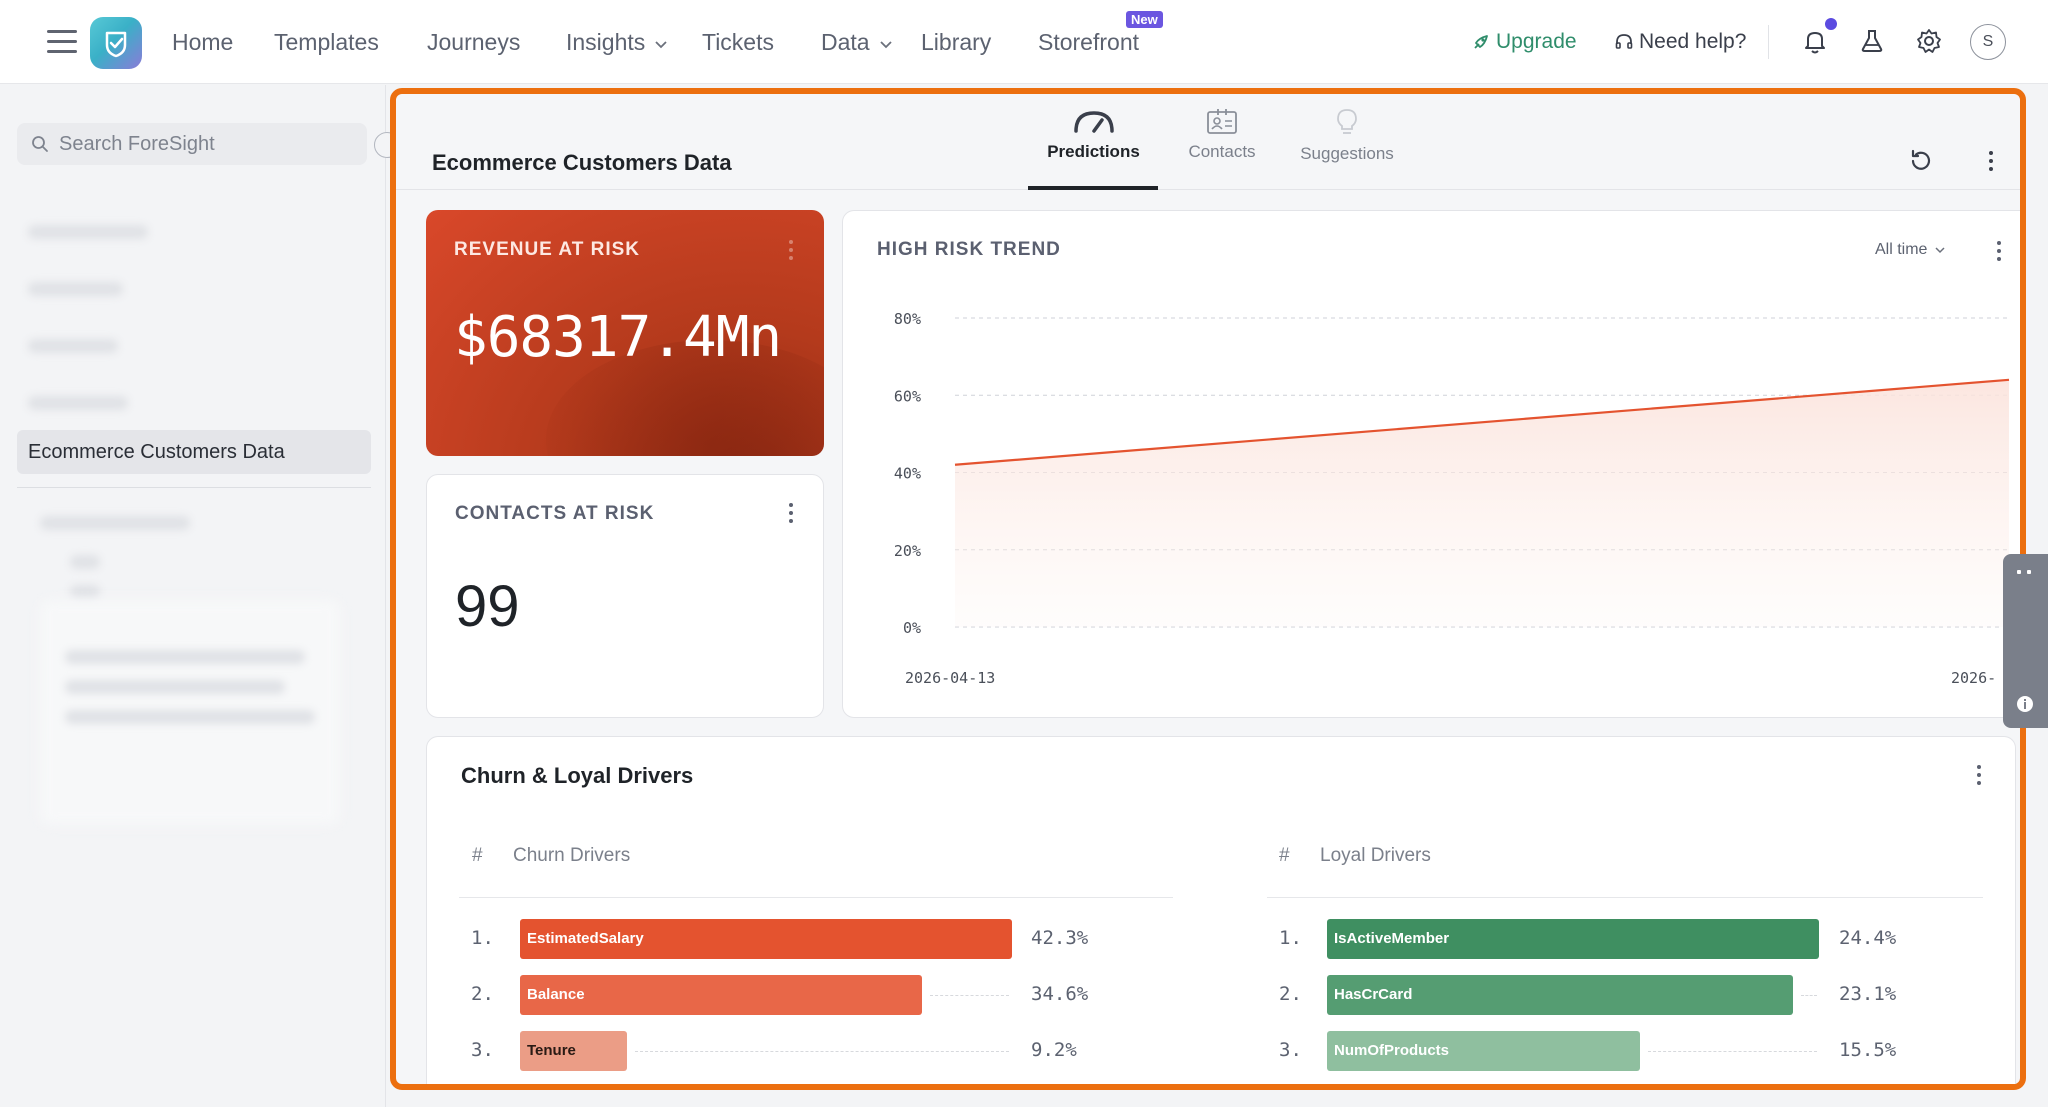 The image size is (2048, 1107). Describe the element at coordinates (1868, 938) in the screenshot. I see `loyal-driver-percent: 24.4%` at that location.